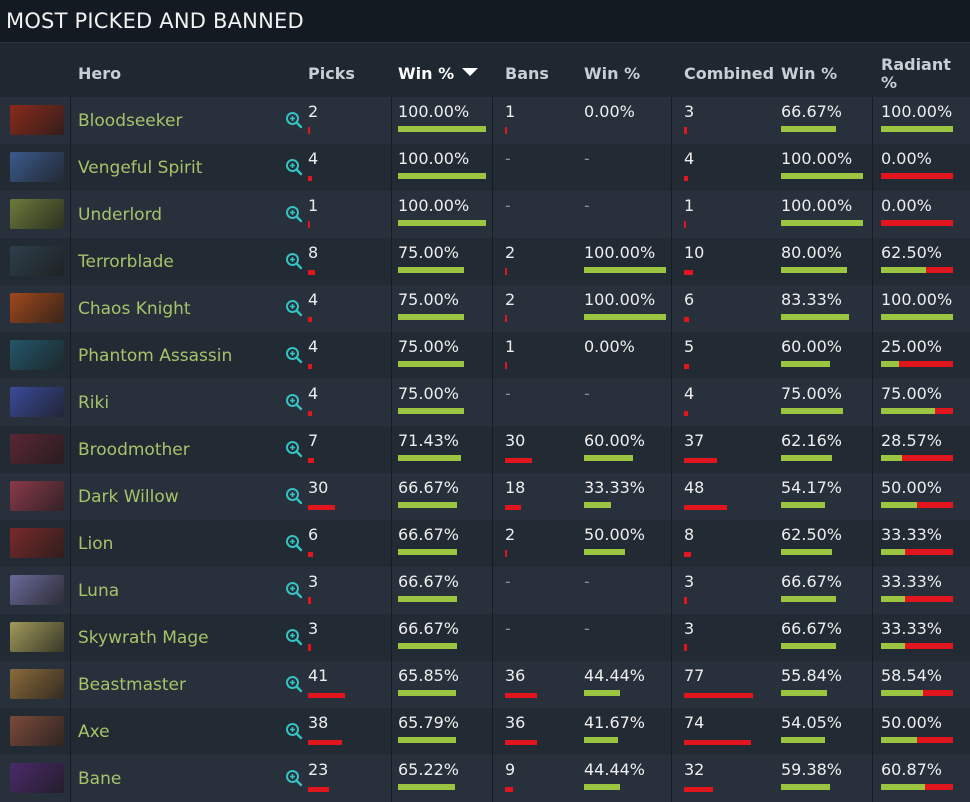 This screenshot has width=970, height=802. What do you see at coordinates (130, 121) in the screenshot?
I see `hero-name-link: Bloodseeker` at bounding box center [130, 121].